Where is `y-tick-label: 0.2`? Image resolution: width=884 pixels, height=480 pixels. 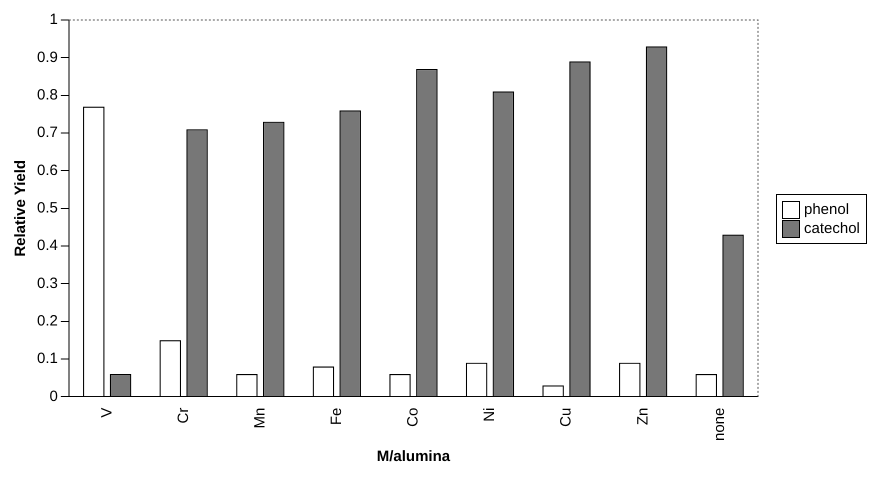
y-tick-label: 0.2 is located at coordinates (47, 321).